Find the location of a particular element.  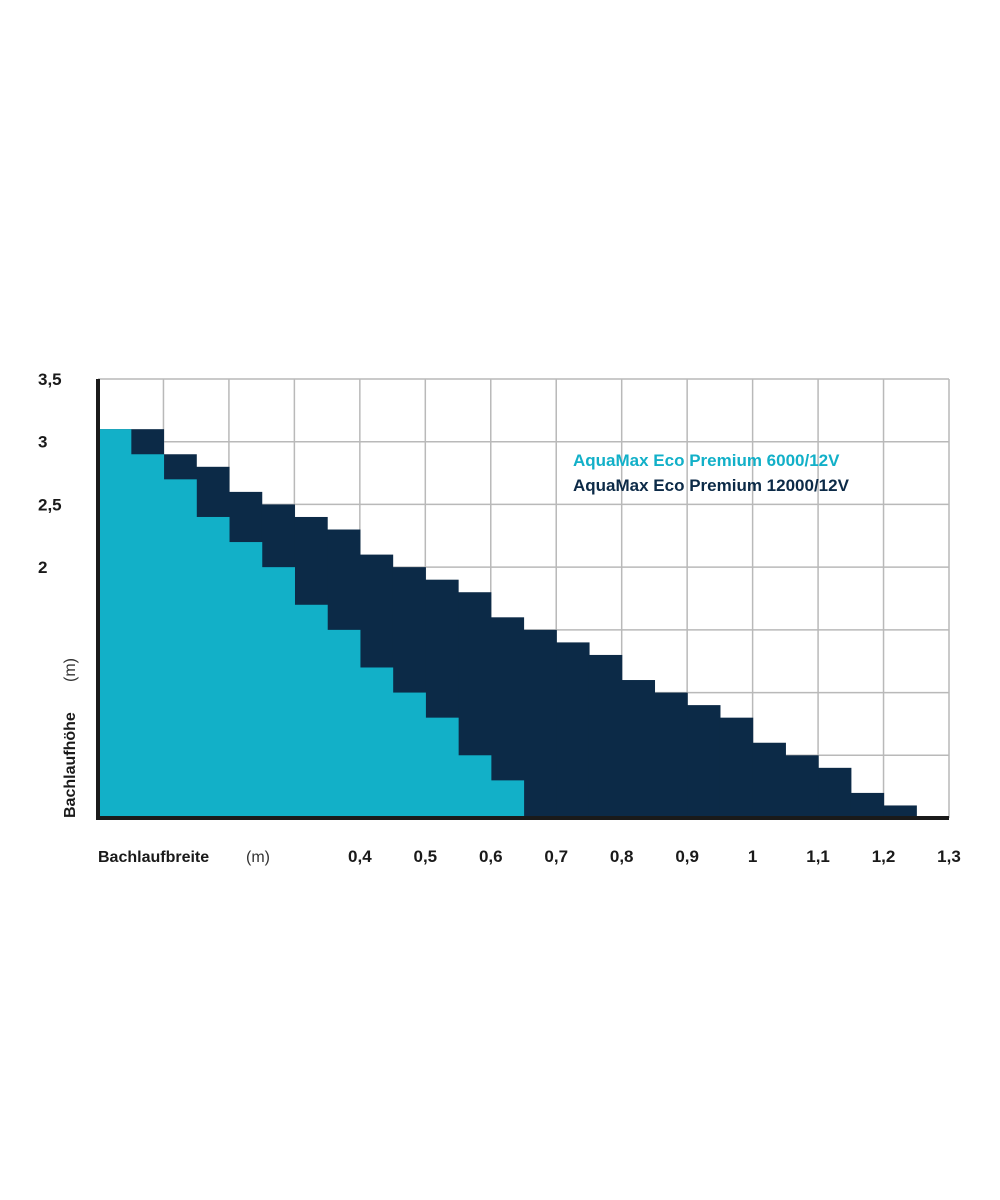

x-tick-label: 0,5 is located at coordinates (425, 856).